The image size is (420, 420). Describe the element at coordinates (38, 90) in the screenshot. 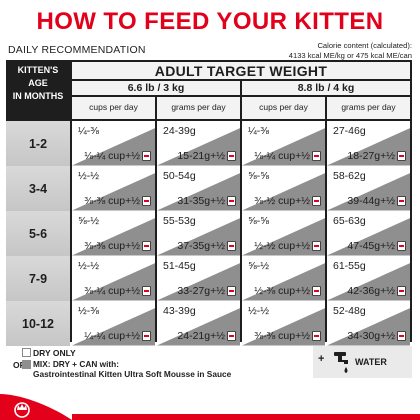

I see `age-header: KITTEN'S AGE IN MONTHS` at that location.